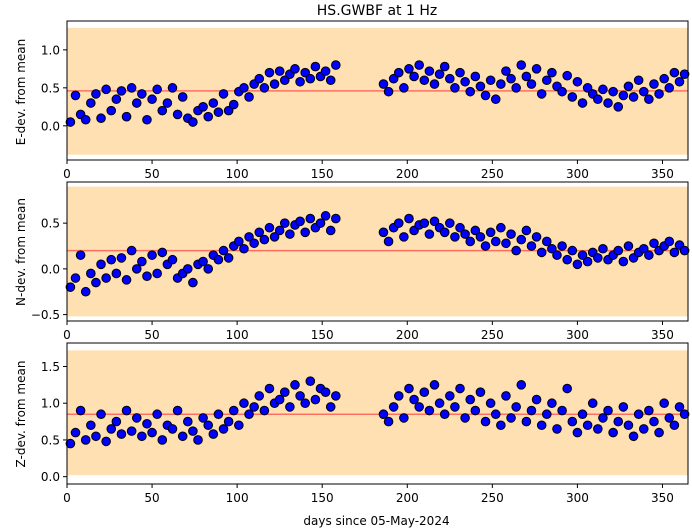  I want to click on vertical-x-tick-label: 300, so click(577, 498).